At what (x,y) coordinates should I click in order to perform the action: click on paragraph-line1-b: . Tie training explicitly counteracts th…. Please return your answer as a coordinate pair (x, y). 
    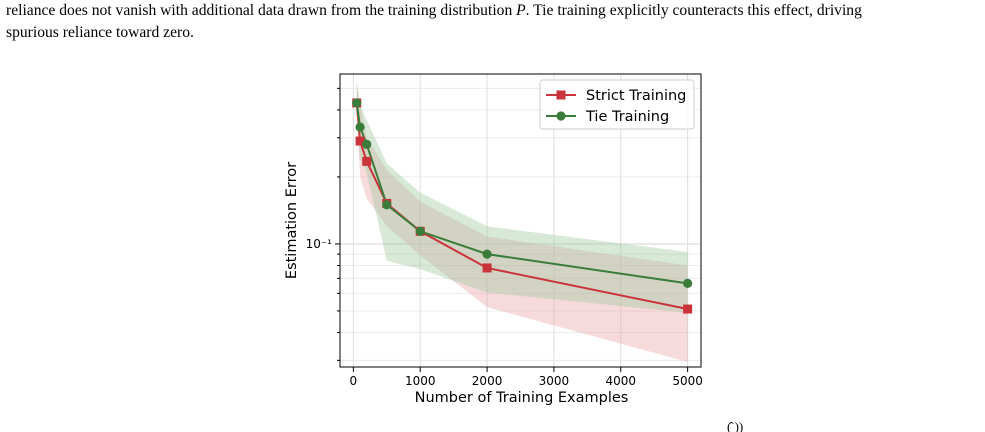
    Looking at the image, I should click on (693, 10).